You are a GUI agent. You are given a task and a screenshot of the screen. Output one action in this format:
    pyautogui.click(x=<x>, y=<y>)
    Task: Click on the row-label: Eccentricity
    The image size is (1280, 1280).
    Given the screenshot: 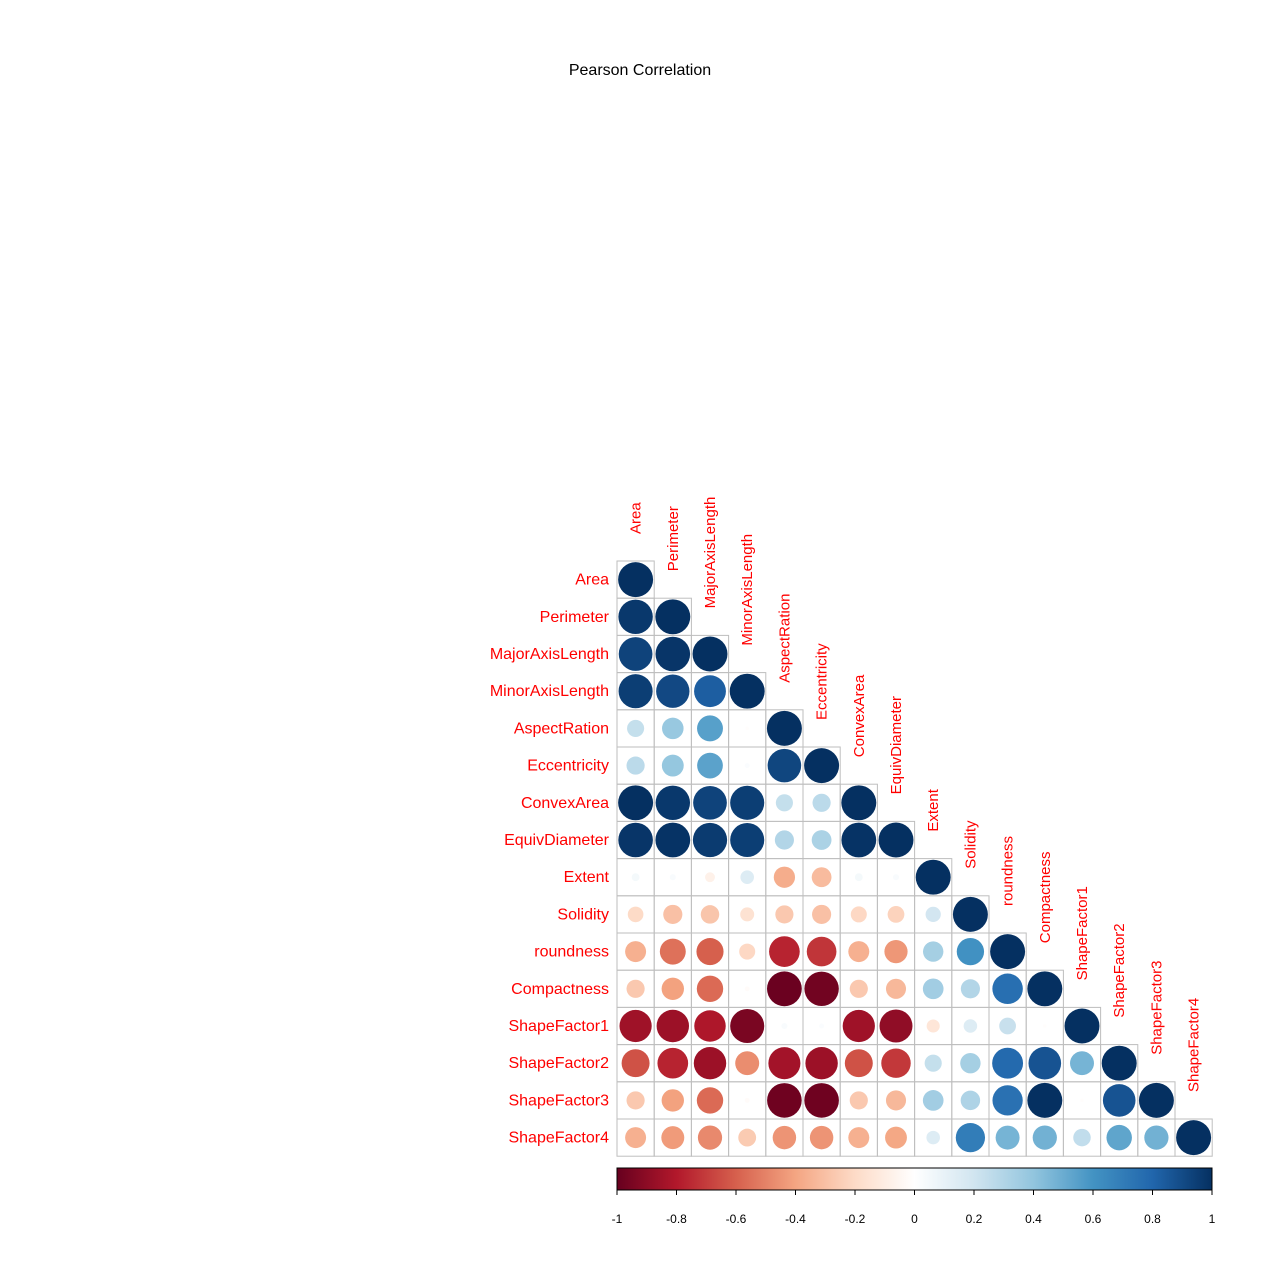 What is the action you would take?
    pyautogui.click(x=568, y=766)
    